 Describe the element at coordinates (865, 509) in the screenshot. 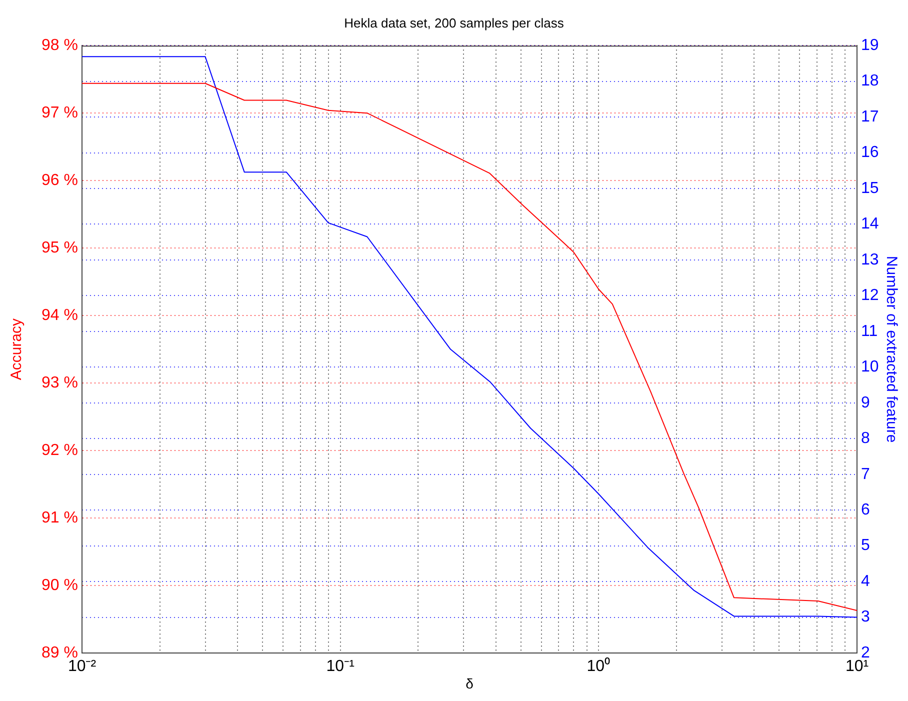

I see `y2-tick-label: 6` at that location.